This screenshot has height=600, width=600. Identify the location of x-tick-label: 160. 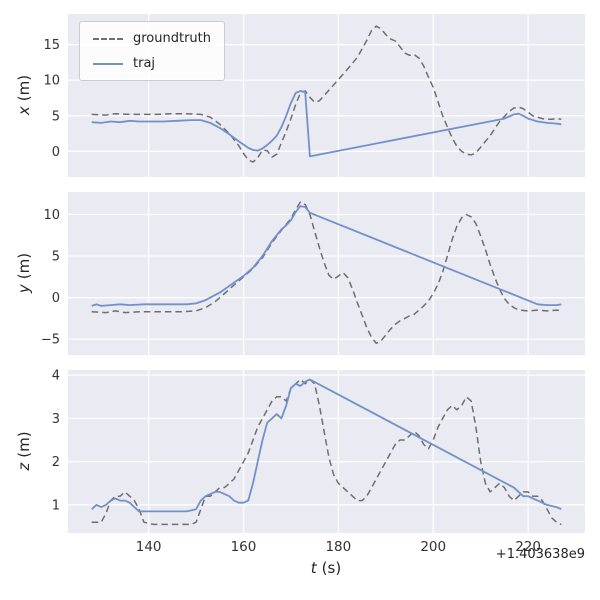
(244, 547).